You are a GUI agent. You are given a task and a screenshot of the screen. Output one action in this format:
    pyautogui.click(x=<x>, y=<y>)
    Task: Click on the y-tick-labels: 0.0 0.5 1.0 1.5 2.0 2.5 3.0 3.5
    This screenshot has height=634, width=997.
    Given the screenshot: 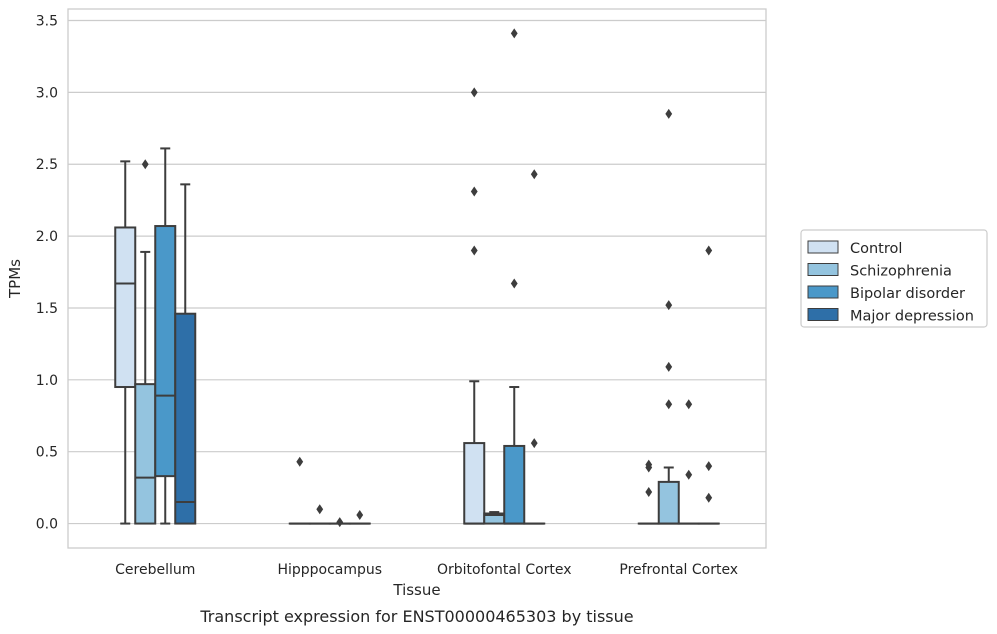 What is the action you would take?
    pyautogui.click(x=47, y=272)
    